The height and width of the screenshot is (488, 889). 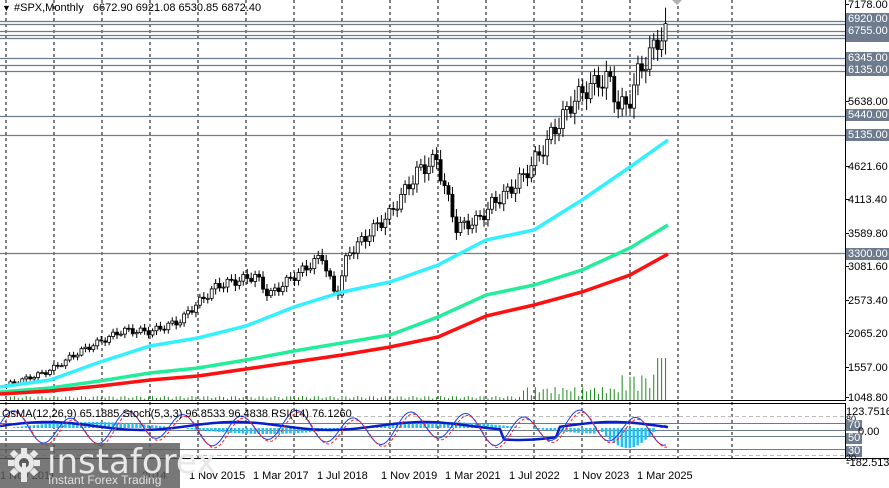 What do you see at coordinates (49, 8) in the screenshot?
I see `symbol-timeframe: #SPX,Monthly` at bounding box center [49, 8].